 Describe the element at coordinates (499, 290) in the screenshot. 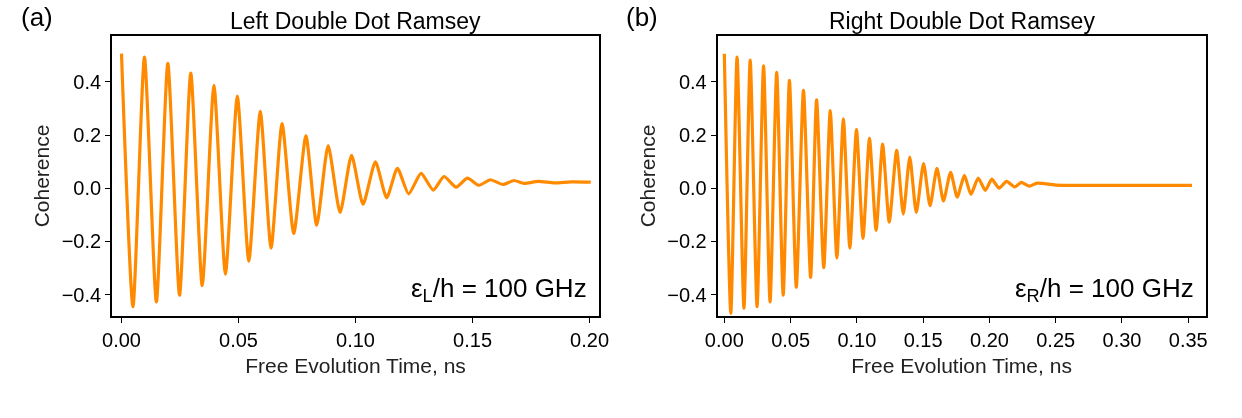

I see `annotation: ε$_{L}$/h = 100 GHz` at that location.